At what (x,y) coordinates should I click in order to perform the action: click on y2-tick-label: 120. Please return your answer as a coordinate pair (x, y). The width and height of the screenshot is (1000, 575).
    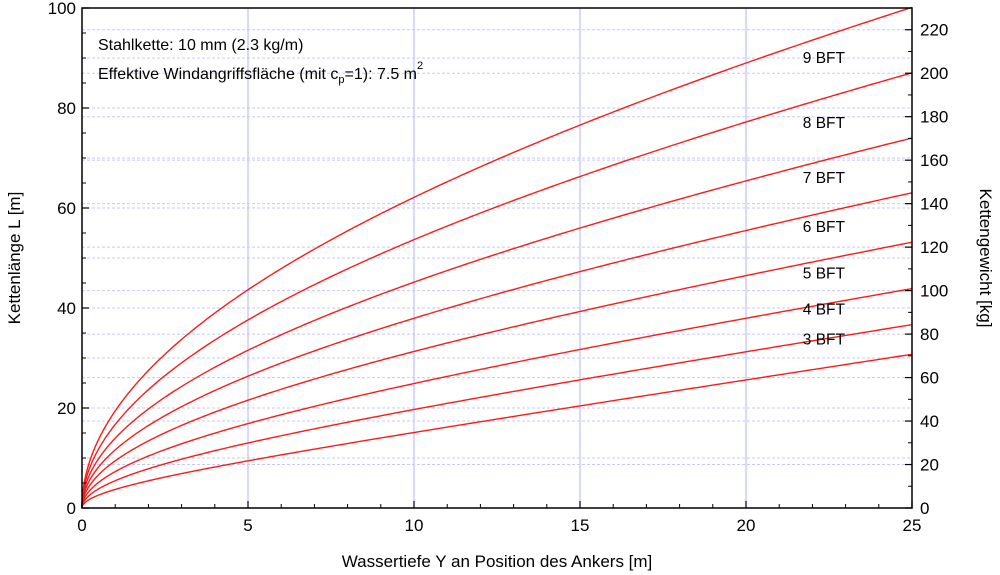
    Looking at the image, I should click on (934, 247).